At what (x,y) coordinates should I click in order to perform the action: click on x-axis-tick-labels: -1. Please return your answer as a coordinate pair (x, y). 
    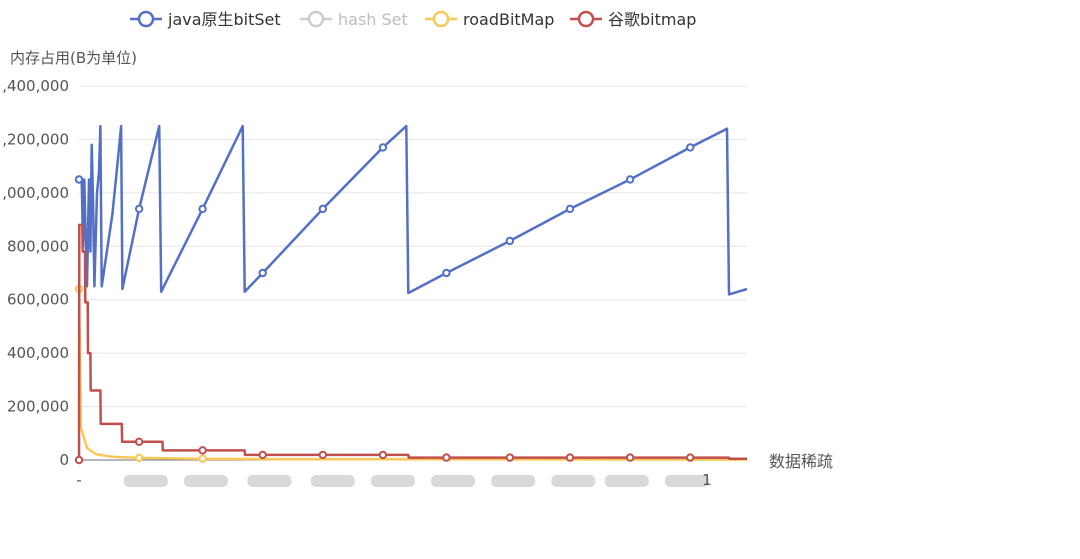
    Looking at the image, I should click on (393, 480).